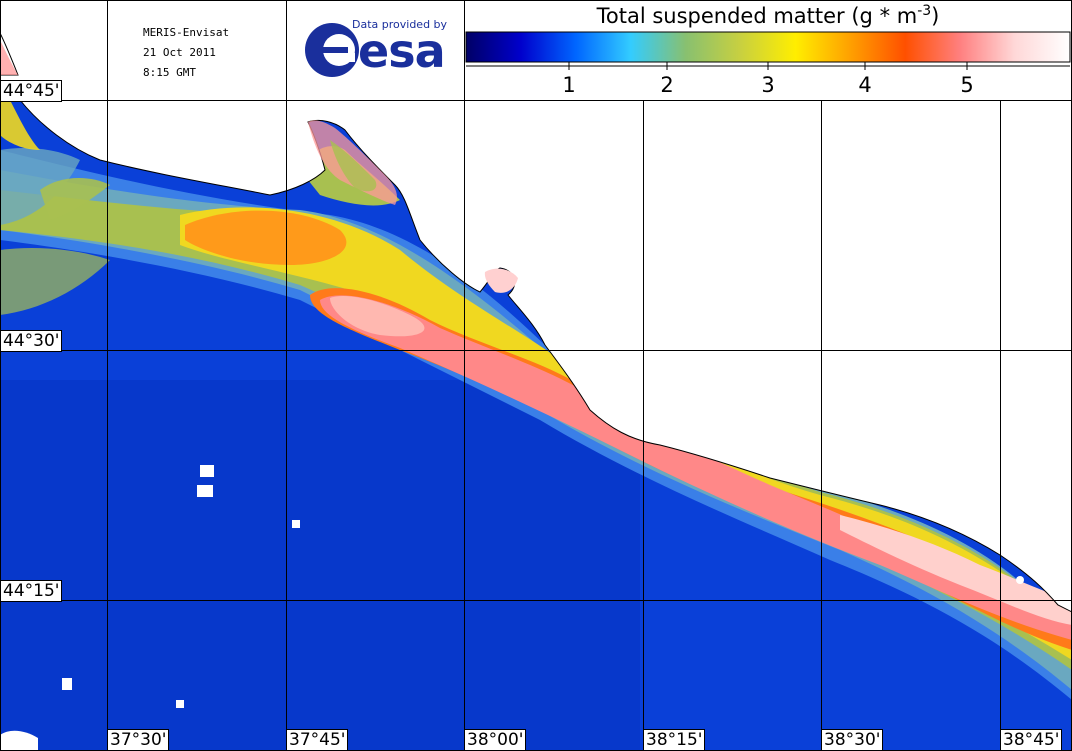  I want to click on acquisition-info: MERIS-Envisat 21 Oct 2011 8:15 GMT, so click(186, 53).